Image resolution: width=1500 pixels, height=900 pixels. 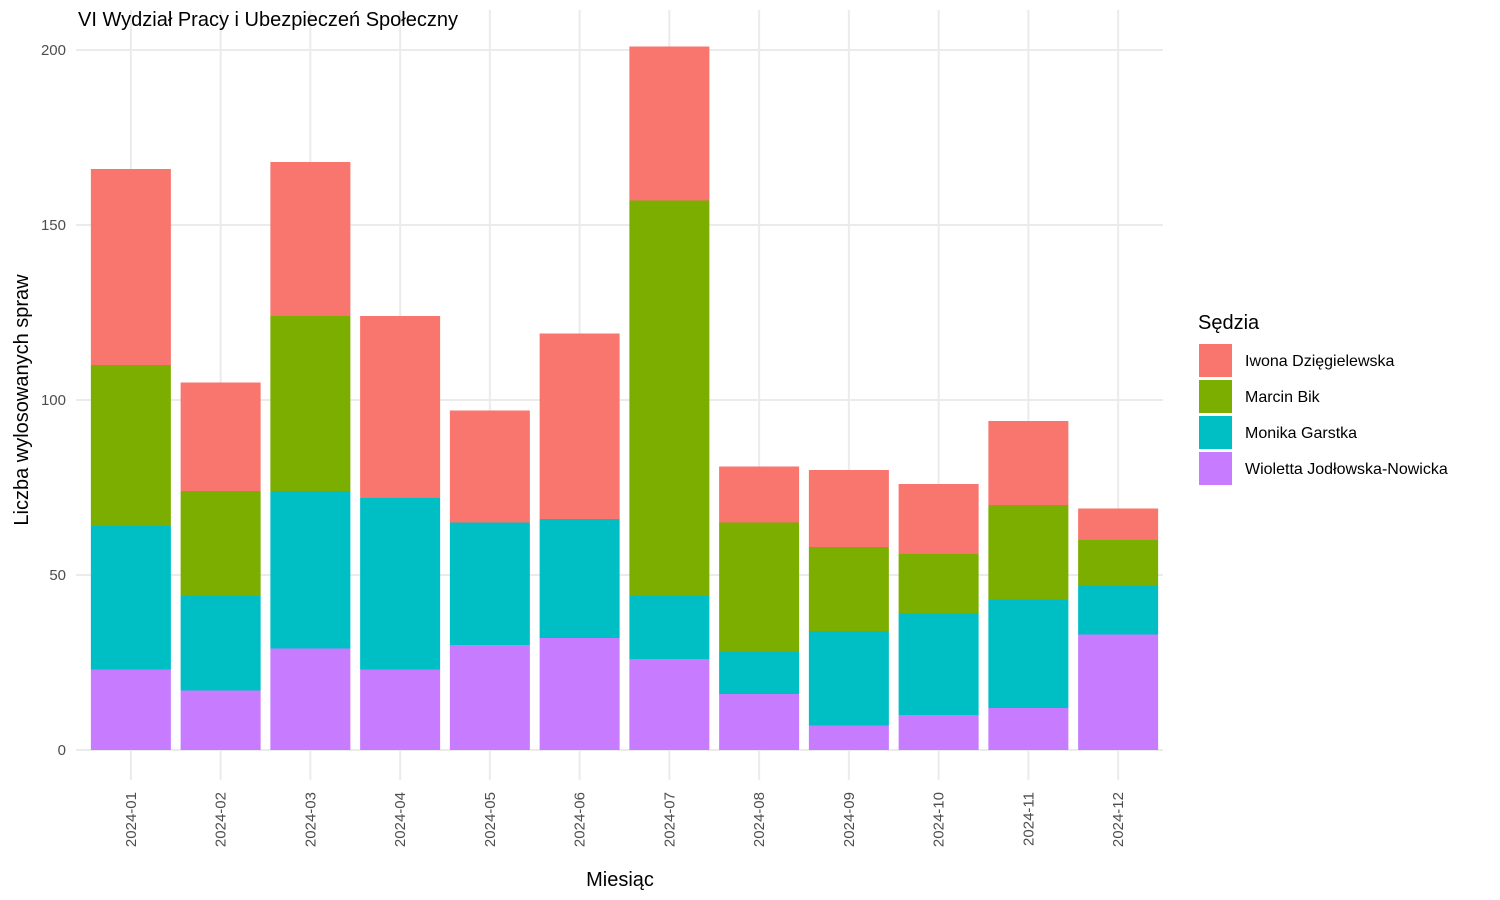 I want to click on x-tick-label: 2024-11, so click(x=1028, y=819).